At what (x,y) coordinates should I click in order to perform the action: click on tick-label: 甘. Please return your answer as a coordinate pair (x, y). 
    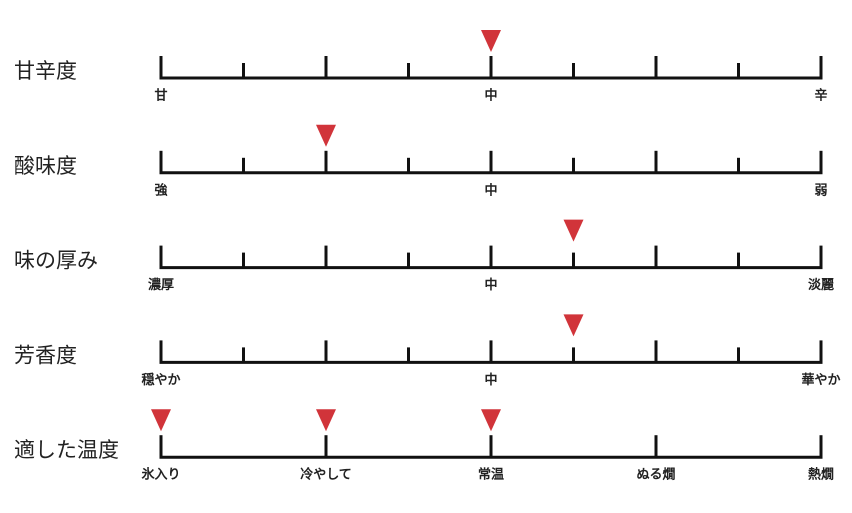
    Looking at the image, I should click on (160, 96).